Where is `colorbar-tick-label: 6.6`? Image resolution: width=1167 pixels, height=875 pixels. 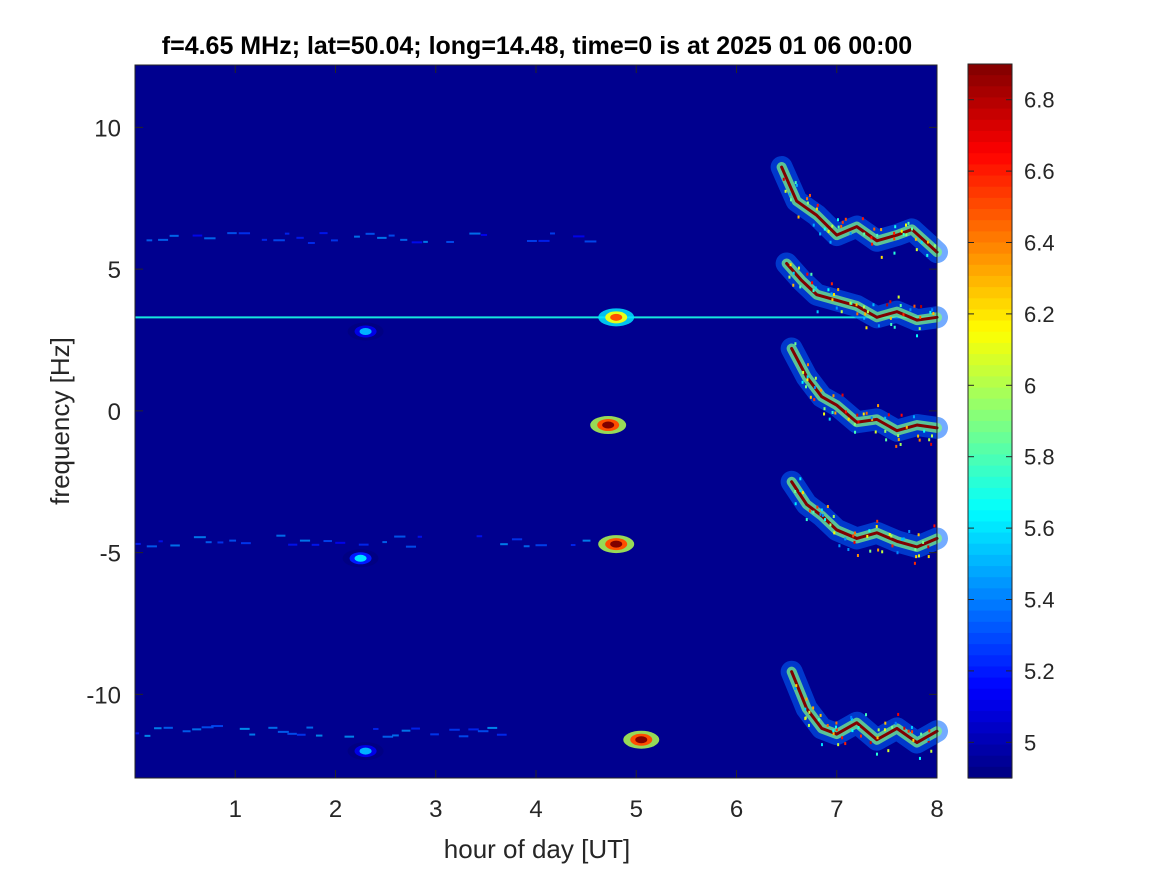 colorbar-tick-label: 6.6 is located at coordinates (1039, 171).